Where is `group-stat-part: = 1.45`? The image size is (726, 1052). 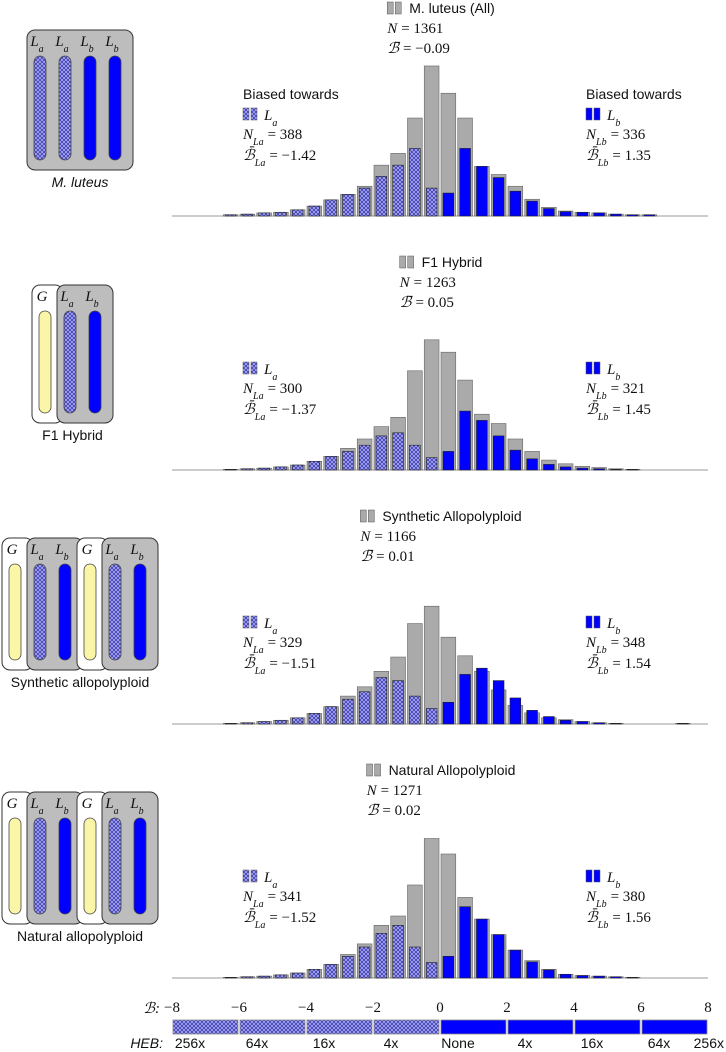 group-stat-part: = 1.45 is located at coordinates (631, 410).